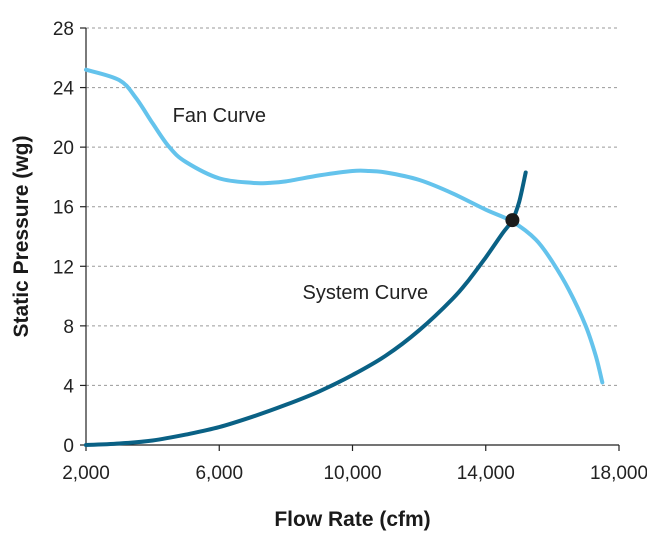  What do you see at coordinates (486, 473) in the screenshot?
I see `x-tick-label-3: 14,000` at bounding box center [486, 473].